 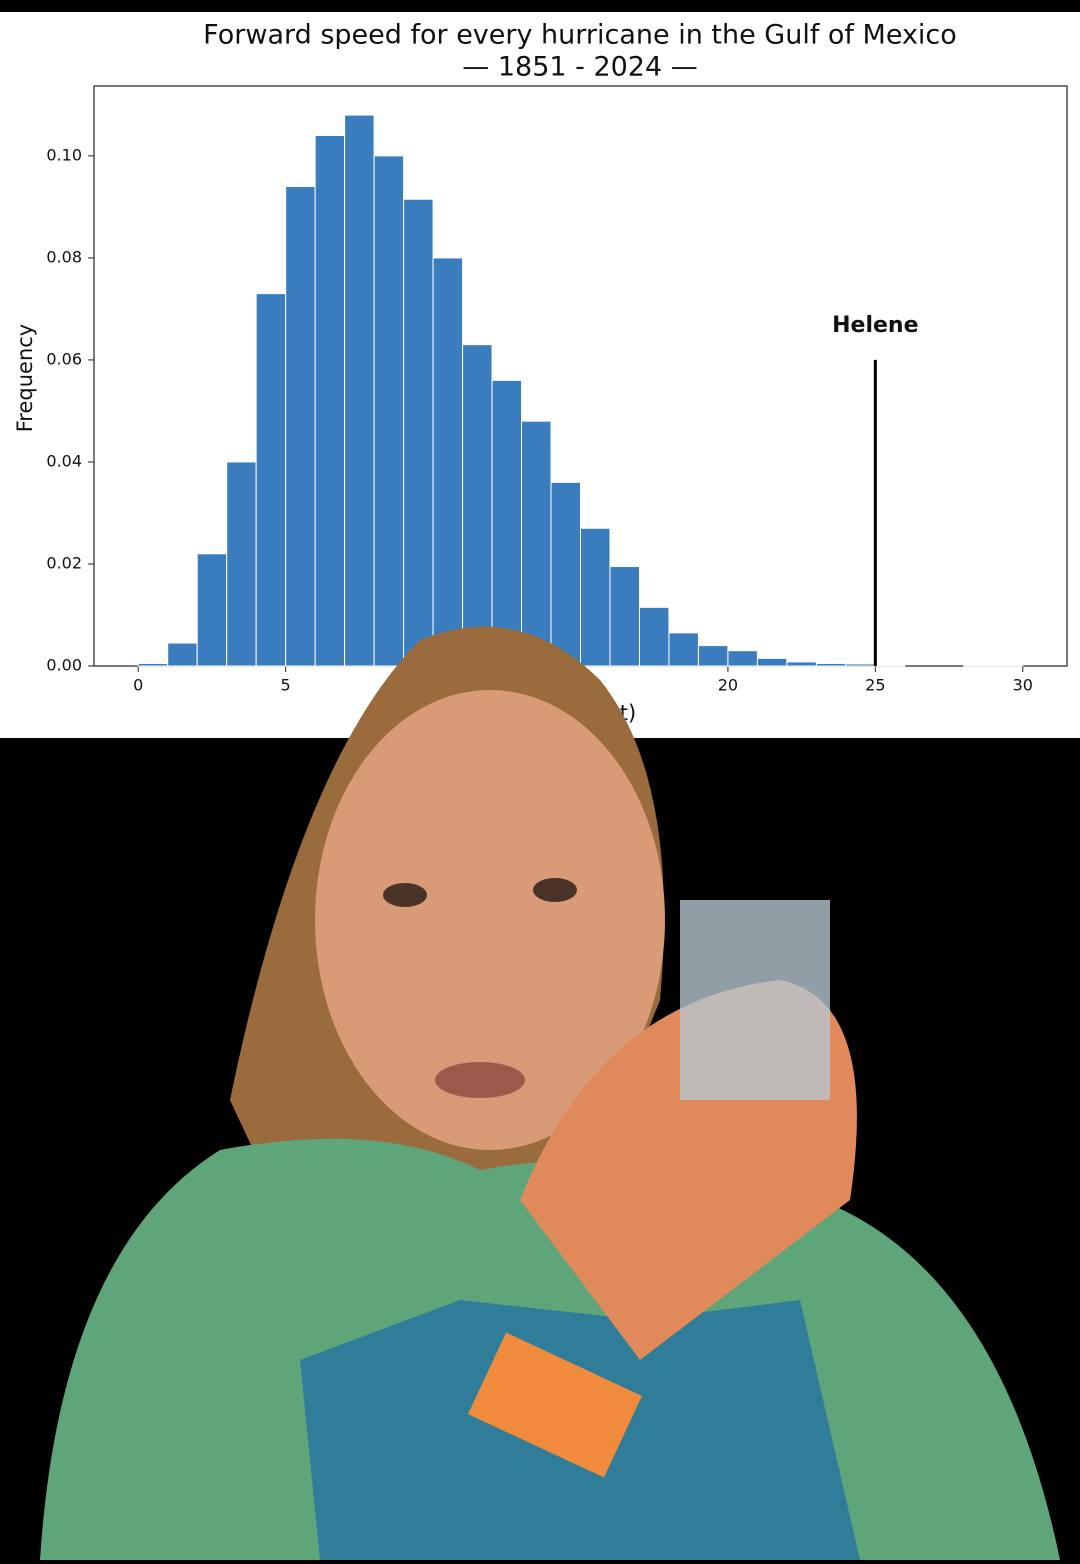 I want to click on y-tick-label: 0.10, so click(x=64, y=154).